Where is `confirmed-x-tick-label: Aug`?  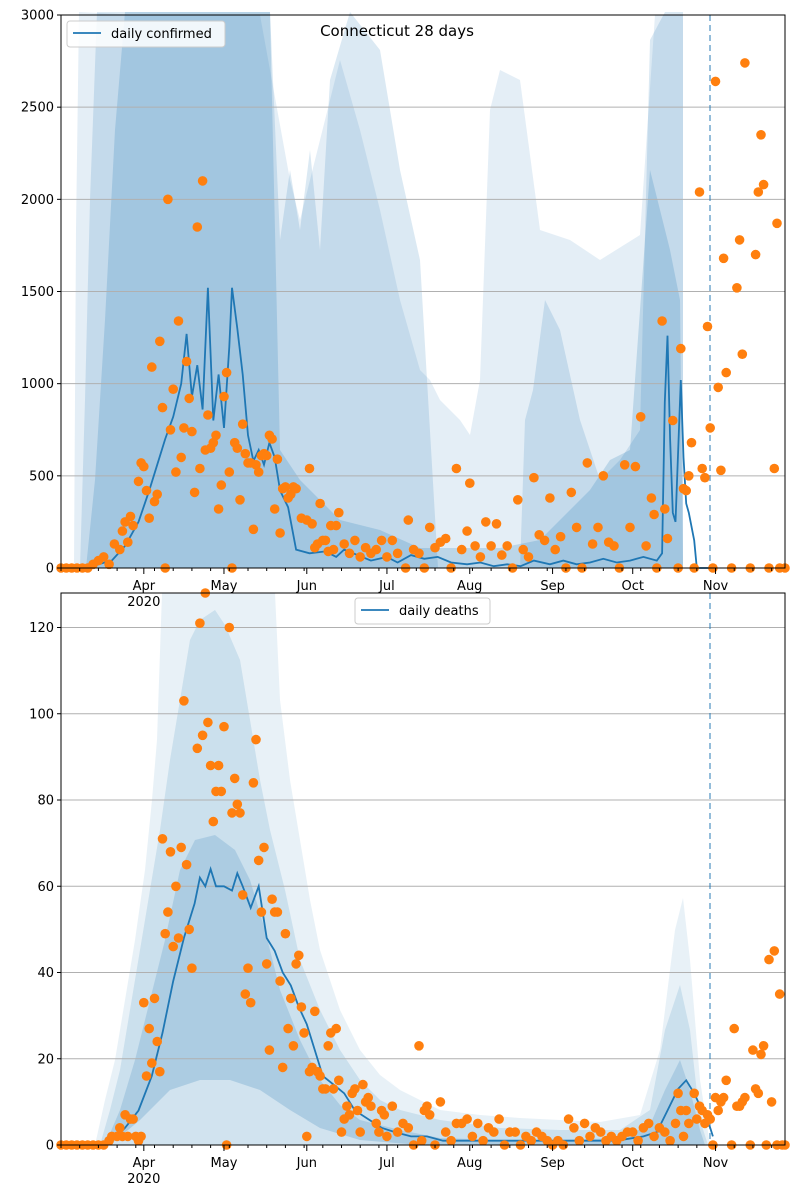
confirmed-x-tick-label: Aug is located at coordinates (469, 586).